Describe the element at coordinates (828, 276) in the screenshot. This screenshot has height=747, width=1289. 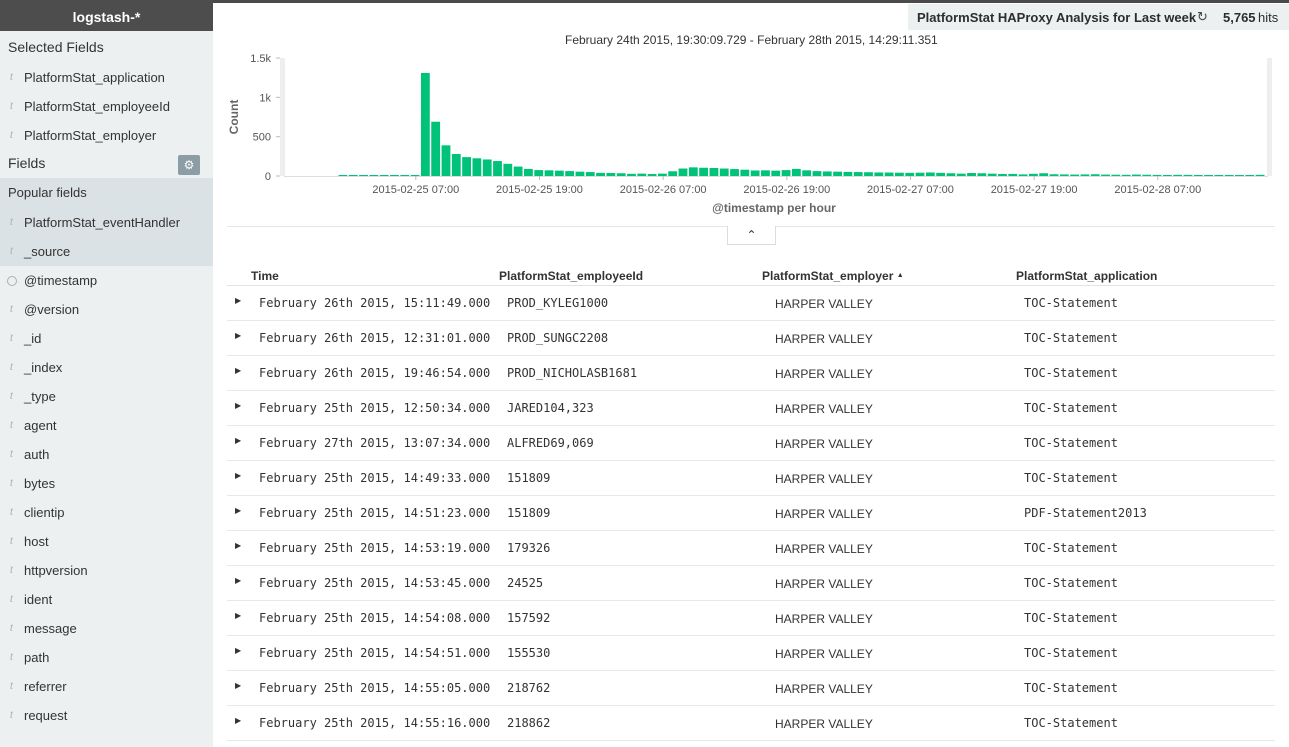
I see `column-header-employer-label: PlatformStat_employer` at that location.